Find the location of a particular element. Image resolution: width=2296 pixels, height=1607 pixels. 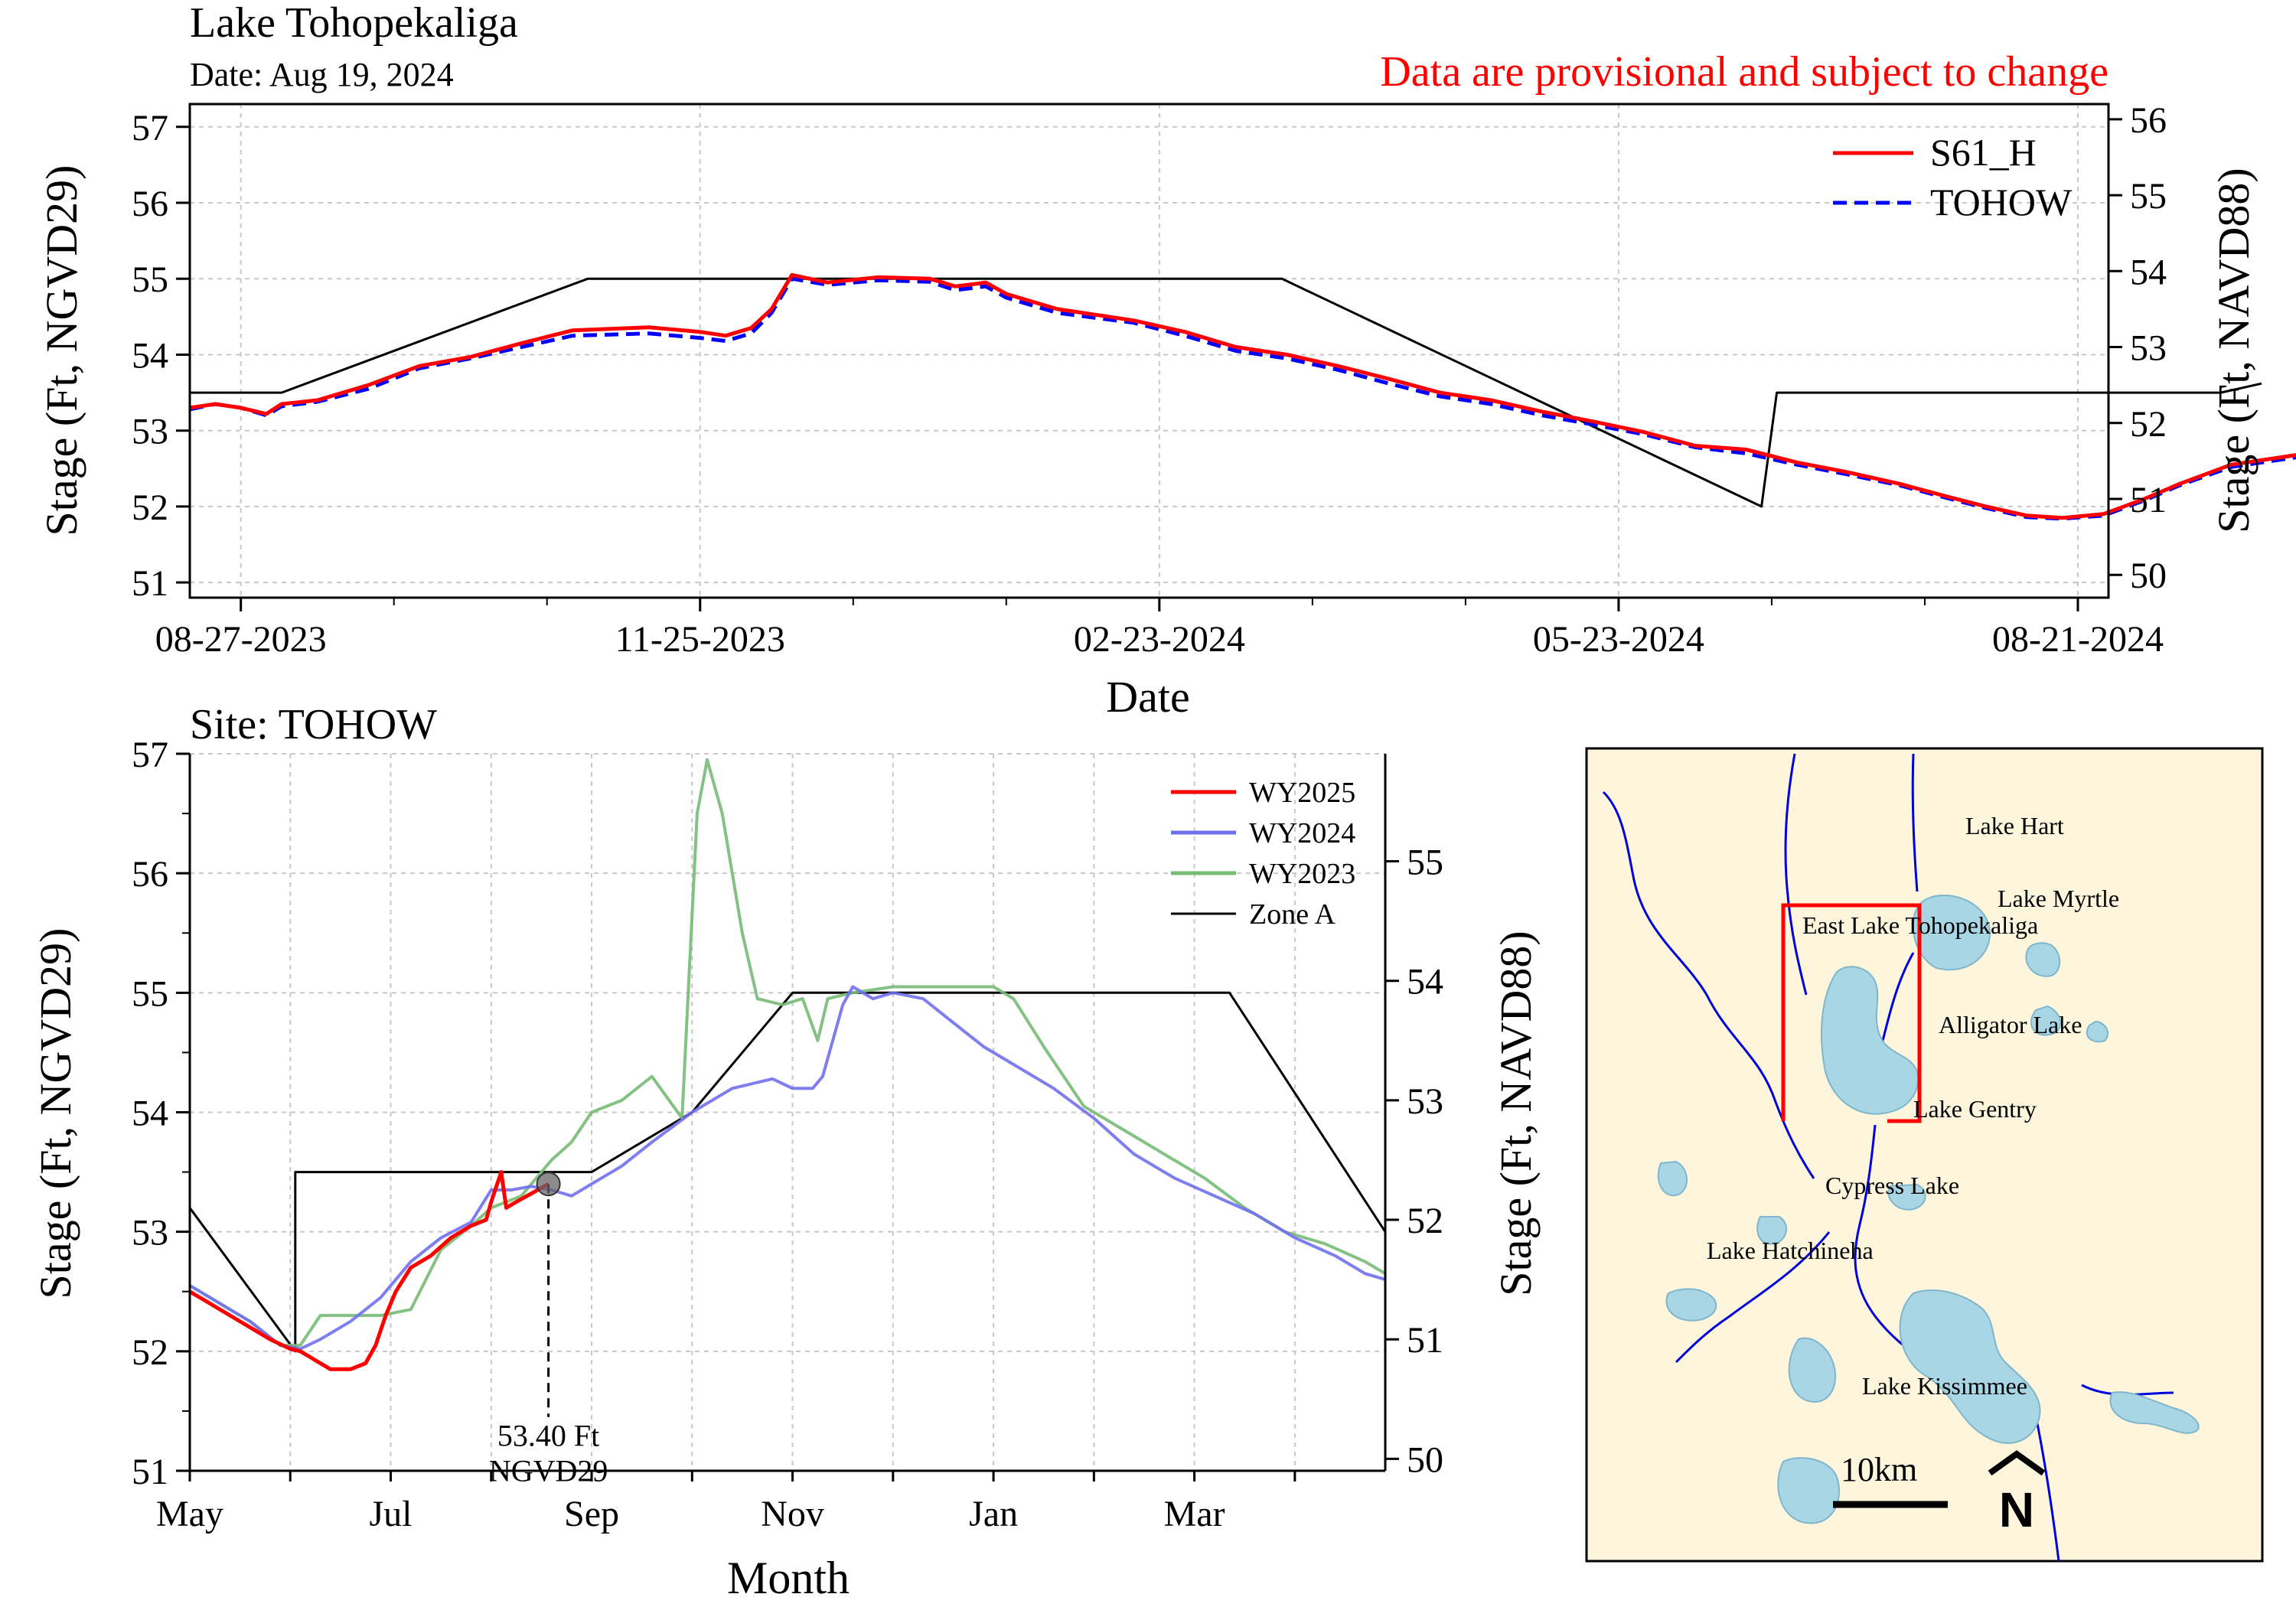

map-lakes is located at coordinates (1928, 1209).